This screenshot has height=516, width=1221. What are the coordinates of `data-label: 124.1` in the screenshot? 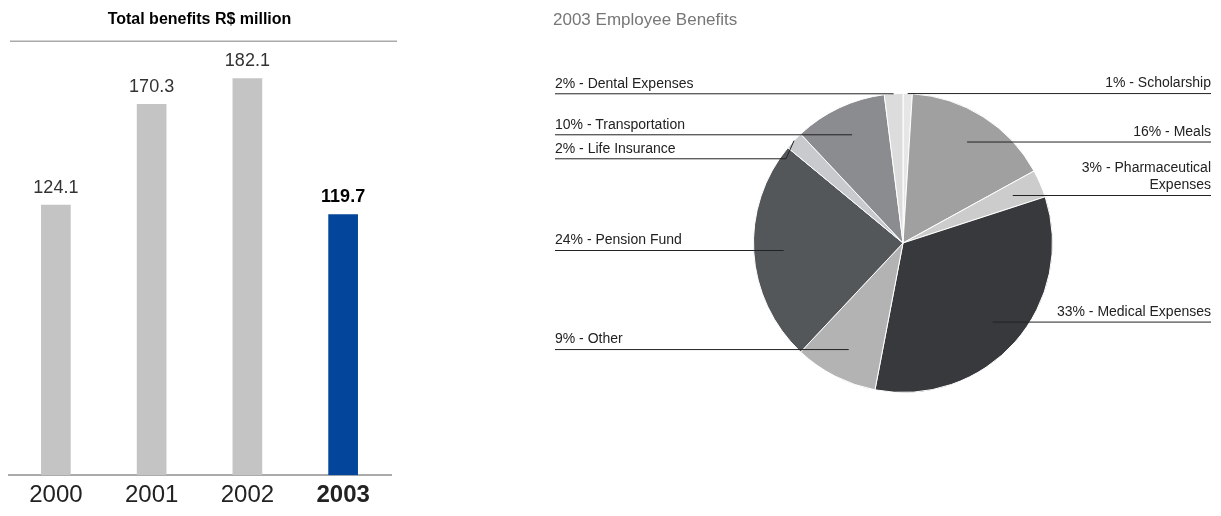 It's located at (56, 186).